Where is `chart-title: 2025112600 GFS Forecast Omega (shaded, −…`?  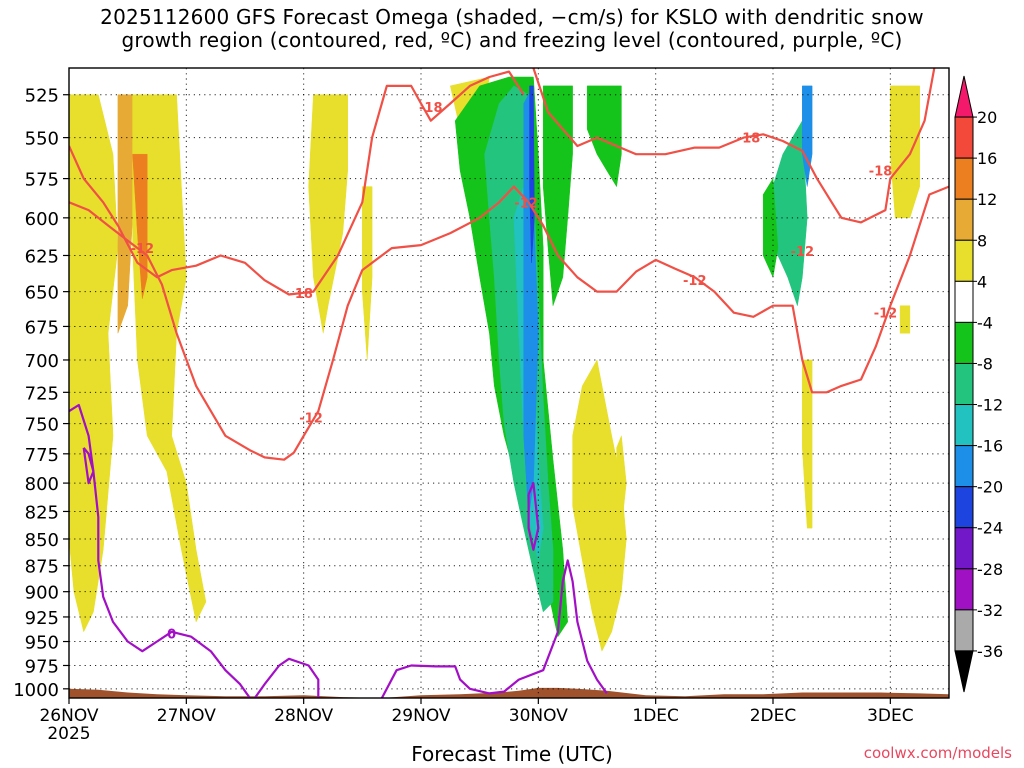
chart-title: 2025112600 GFS Forecast Omega (shaded, −… is located at coordinates (512, 29).